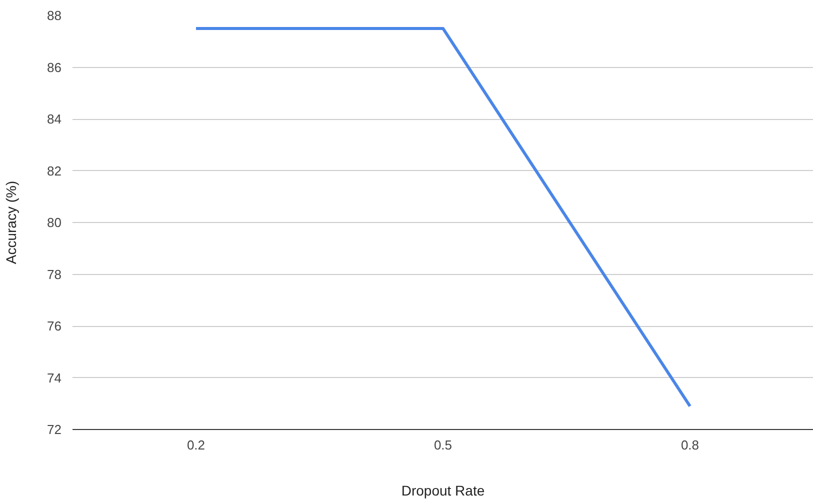 Image resolution: width=813 pixels, height=501 pixels. What do you see at coordinates (54, 429) in the screenshot?
I see `y-tick-label: 72` at bounding box center [54, 429].